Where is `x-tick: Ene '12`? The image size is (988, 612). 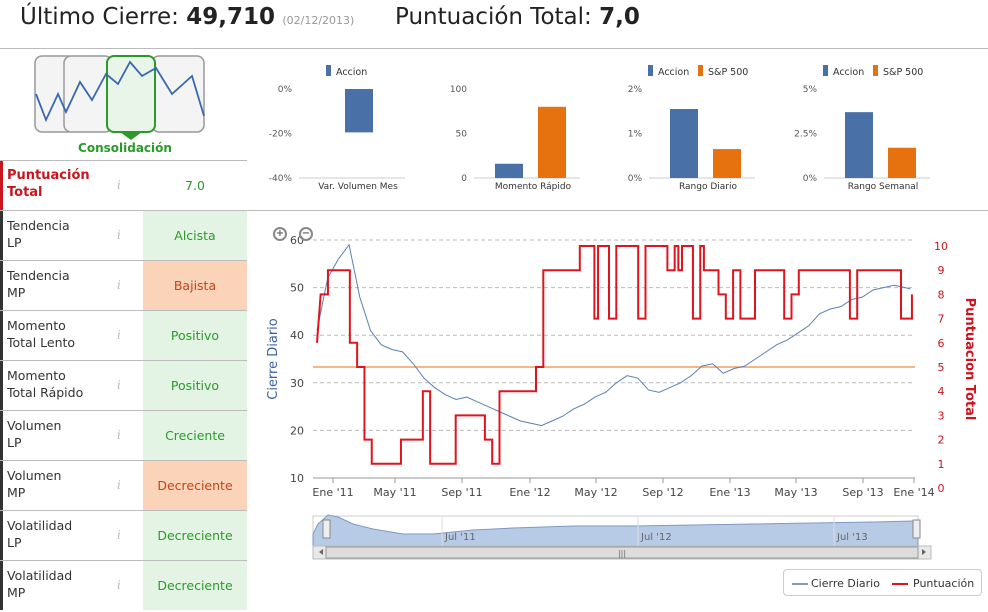 x-tick: Ene '12 is located at coordinates (529, 492).